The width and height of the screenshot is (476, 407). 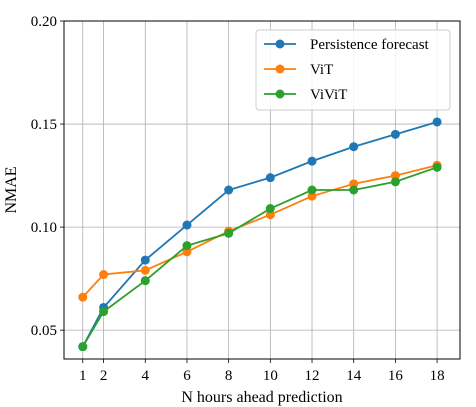 What do you see at coordinates (270, 376) in the screenshot?
I see `x-tick-label: 10` at bounding box center [270, 376].